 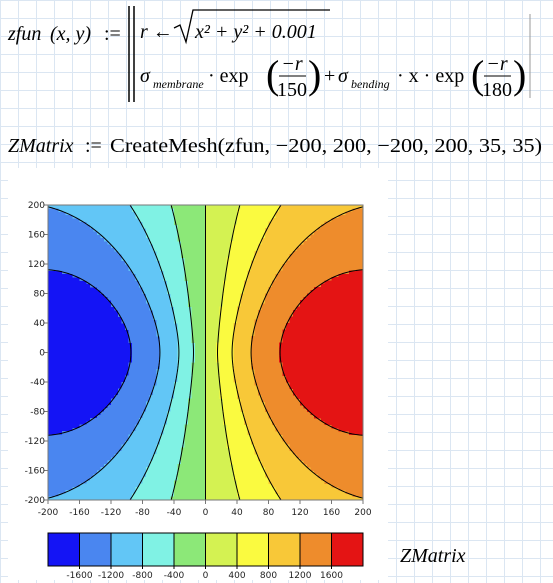 I want to click on y-tick-label: 80, so click(x=40, y=295).